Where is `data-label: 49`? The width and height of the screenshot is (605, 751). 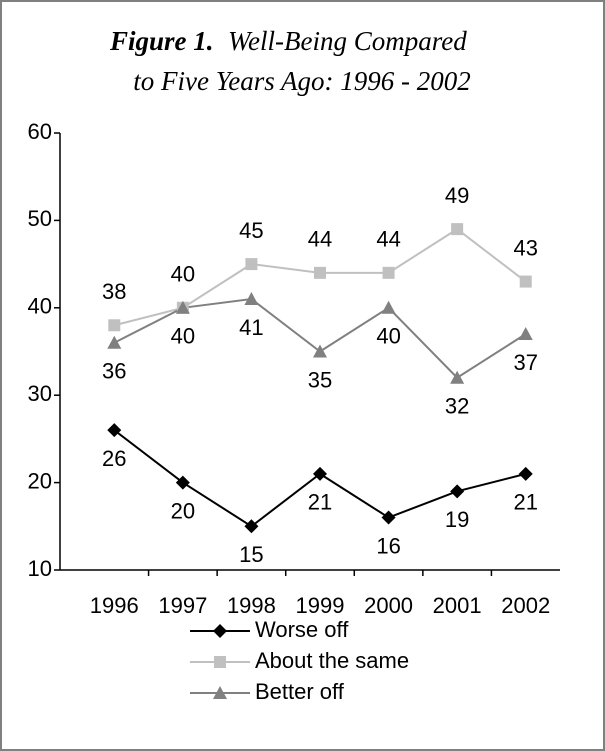 data-label: 49 is located at coordinates (457, 195).